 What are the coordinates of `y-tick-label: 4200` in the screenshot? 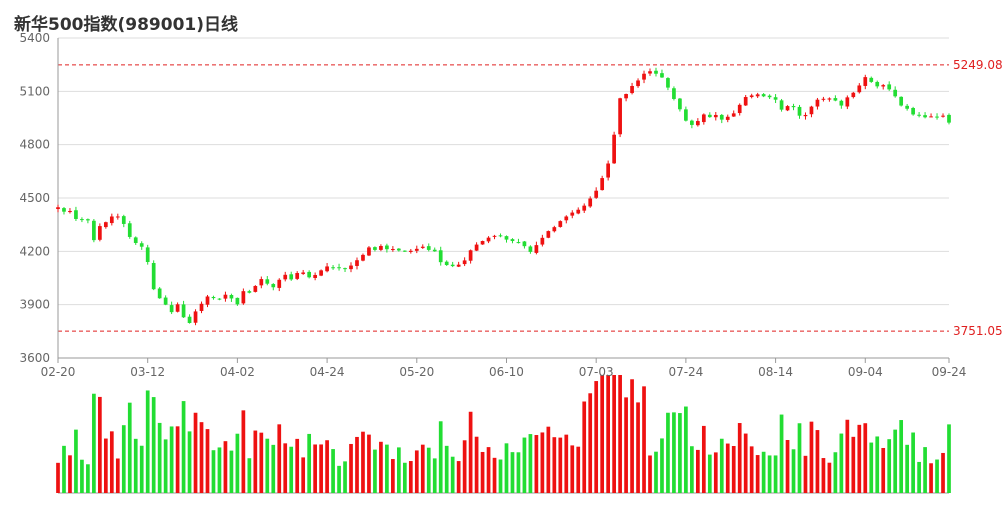 It's located at (34, 251).